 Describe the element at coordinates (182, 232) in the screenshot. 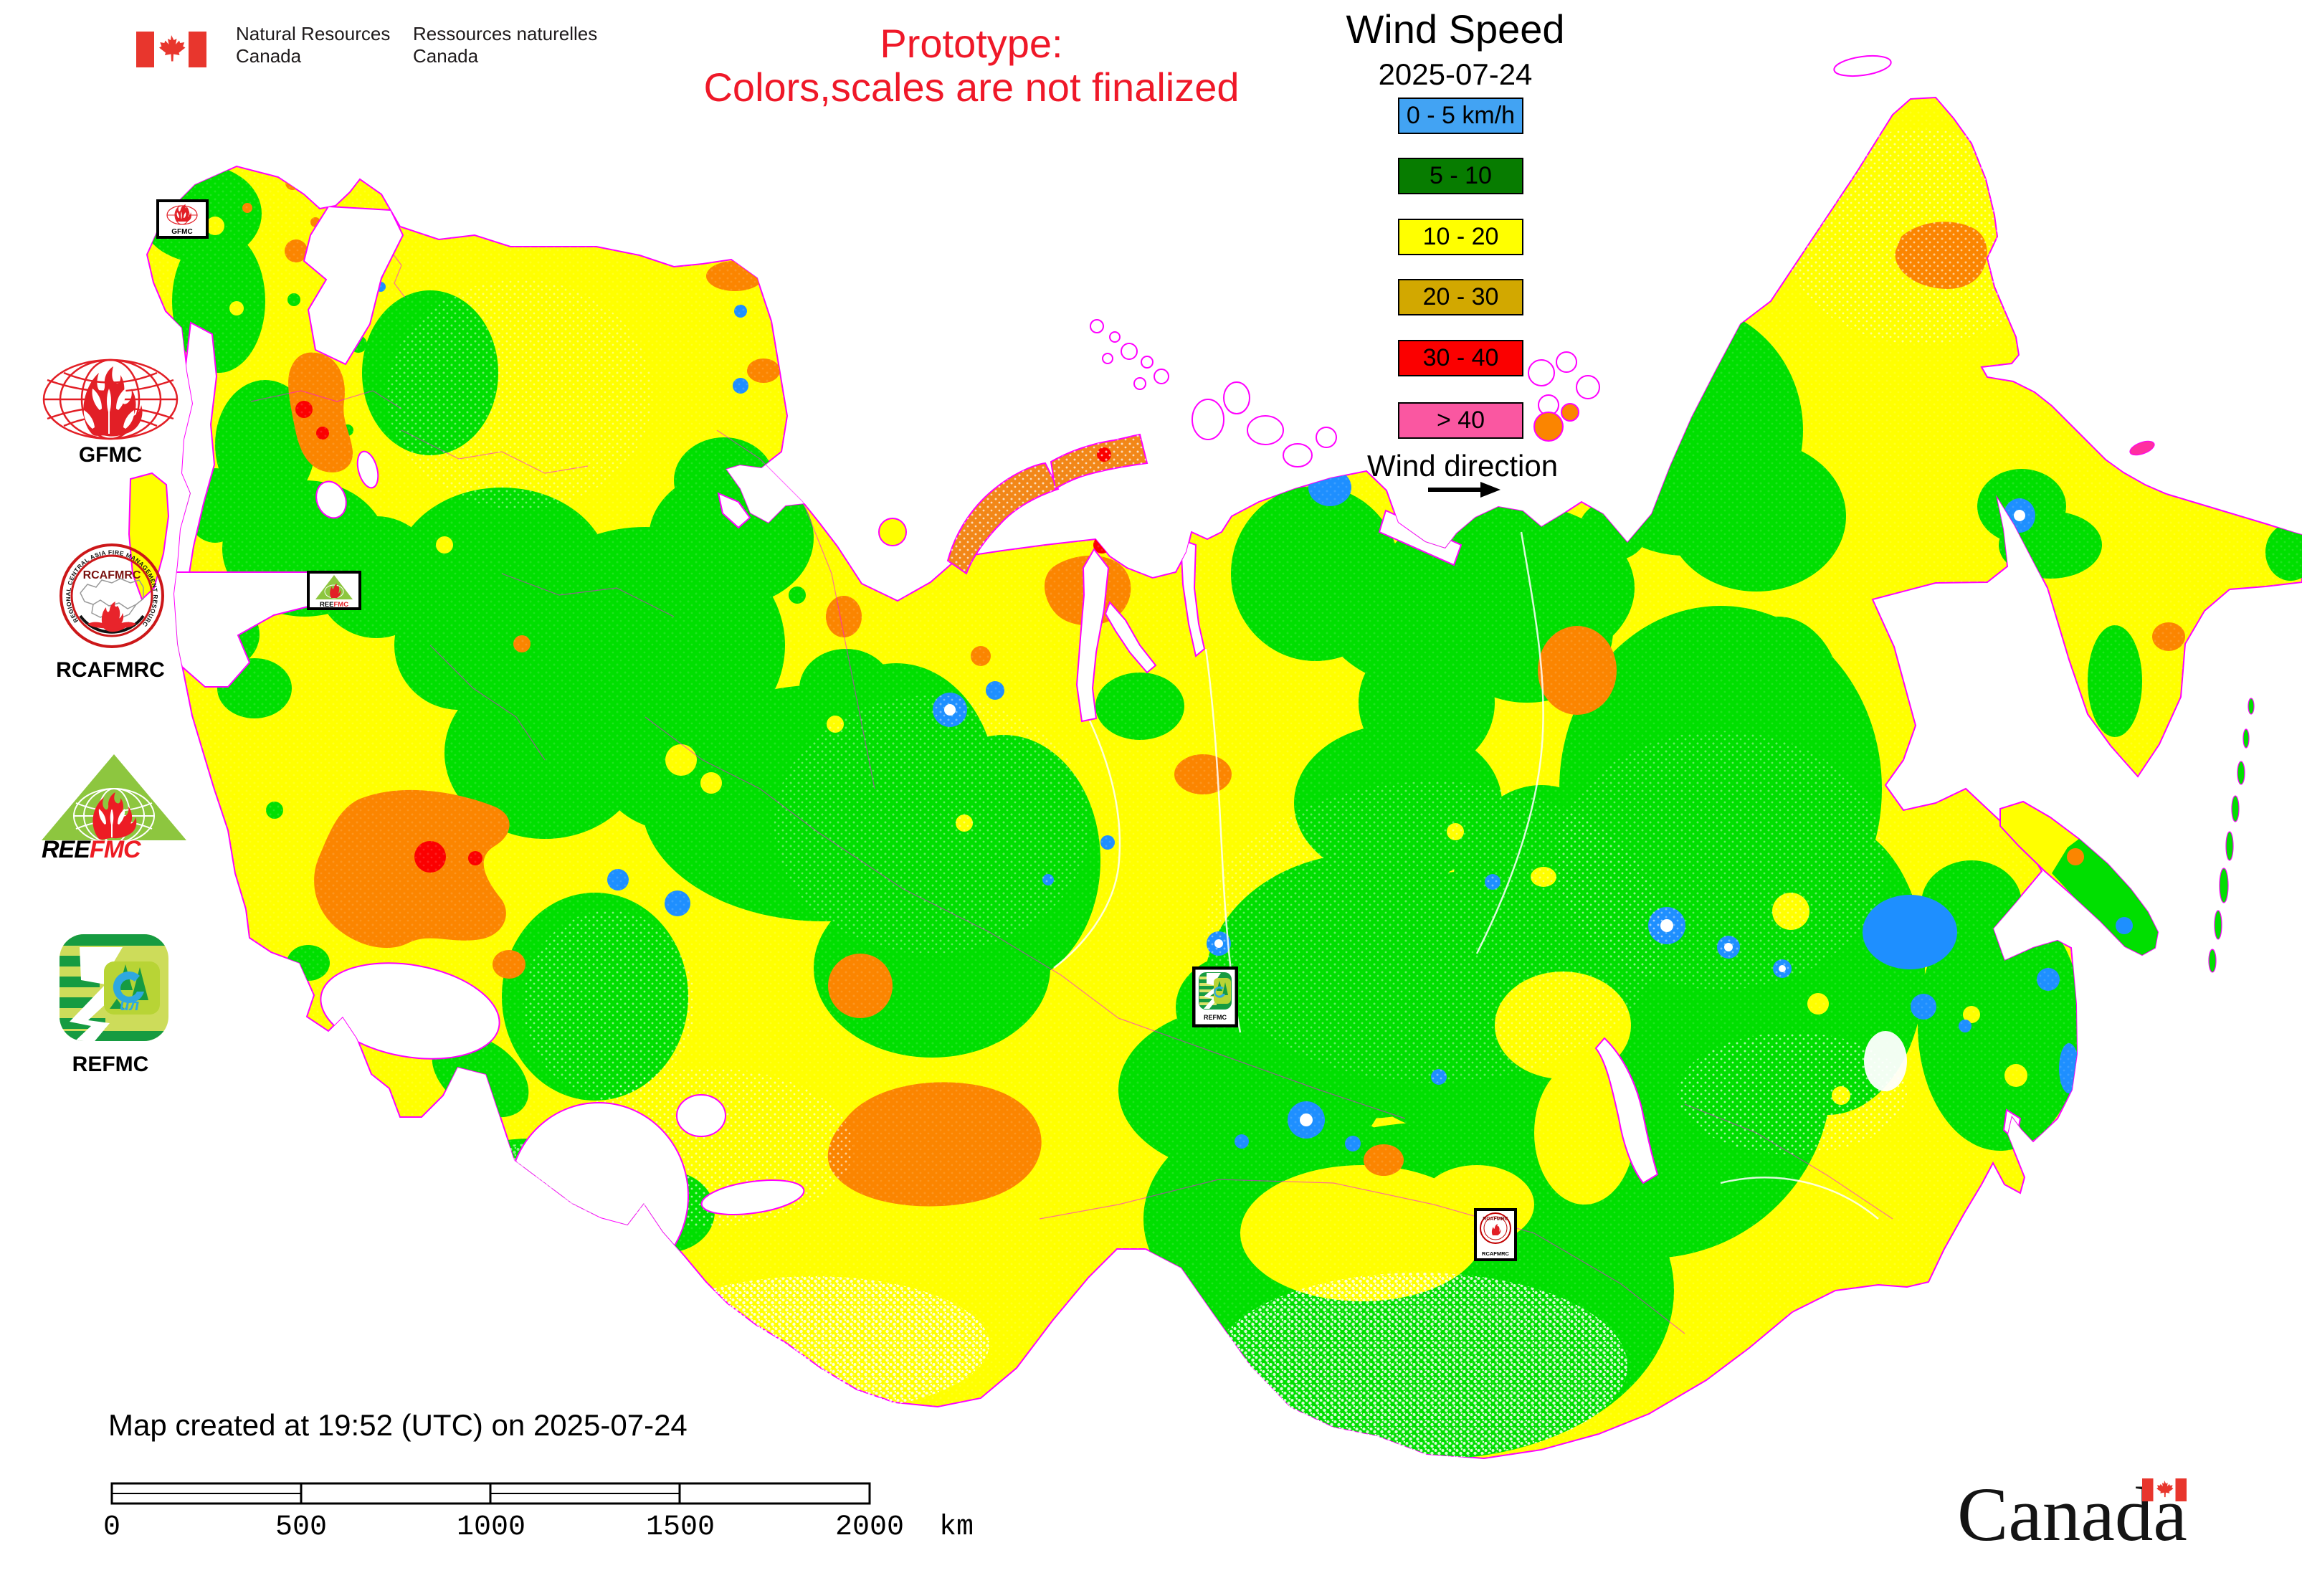

I see `svg-text: GFMC` at that location.